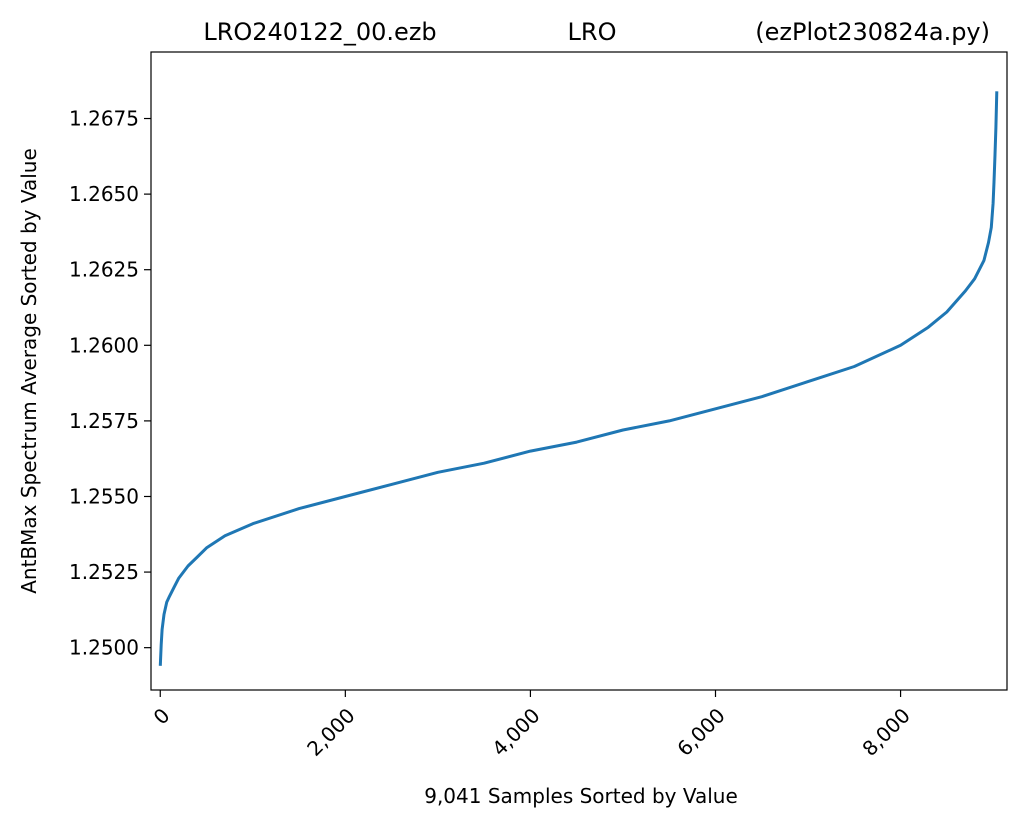  I want to click on y-tick-label: 1.2675, so click(104, 119).